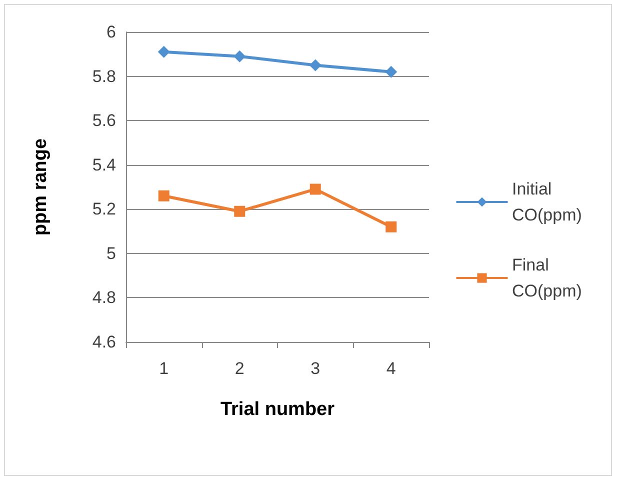  I want to click on x-tick-label: 1, so click(164, 368).